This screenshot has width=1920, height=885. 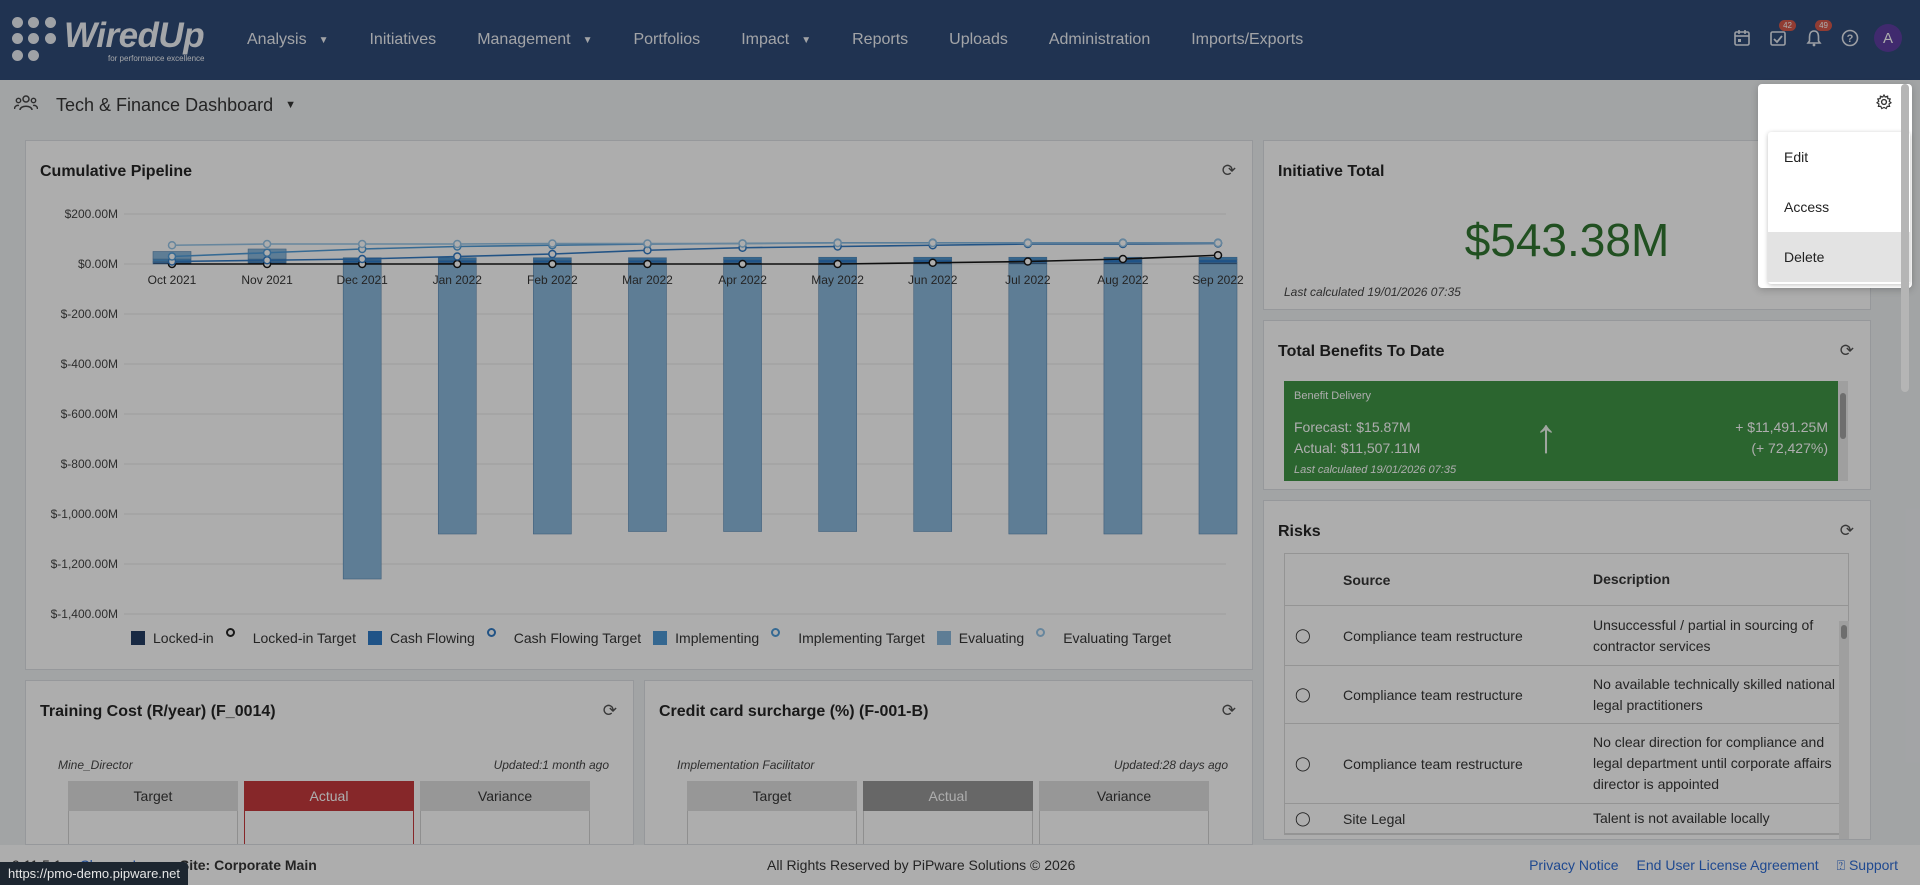 I want to click on column-header-description: Description, so click(x=1632, y=579).